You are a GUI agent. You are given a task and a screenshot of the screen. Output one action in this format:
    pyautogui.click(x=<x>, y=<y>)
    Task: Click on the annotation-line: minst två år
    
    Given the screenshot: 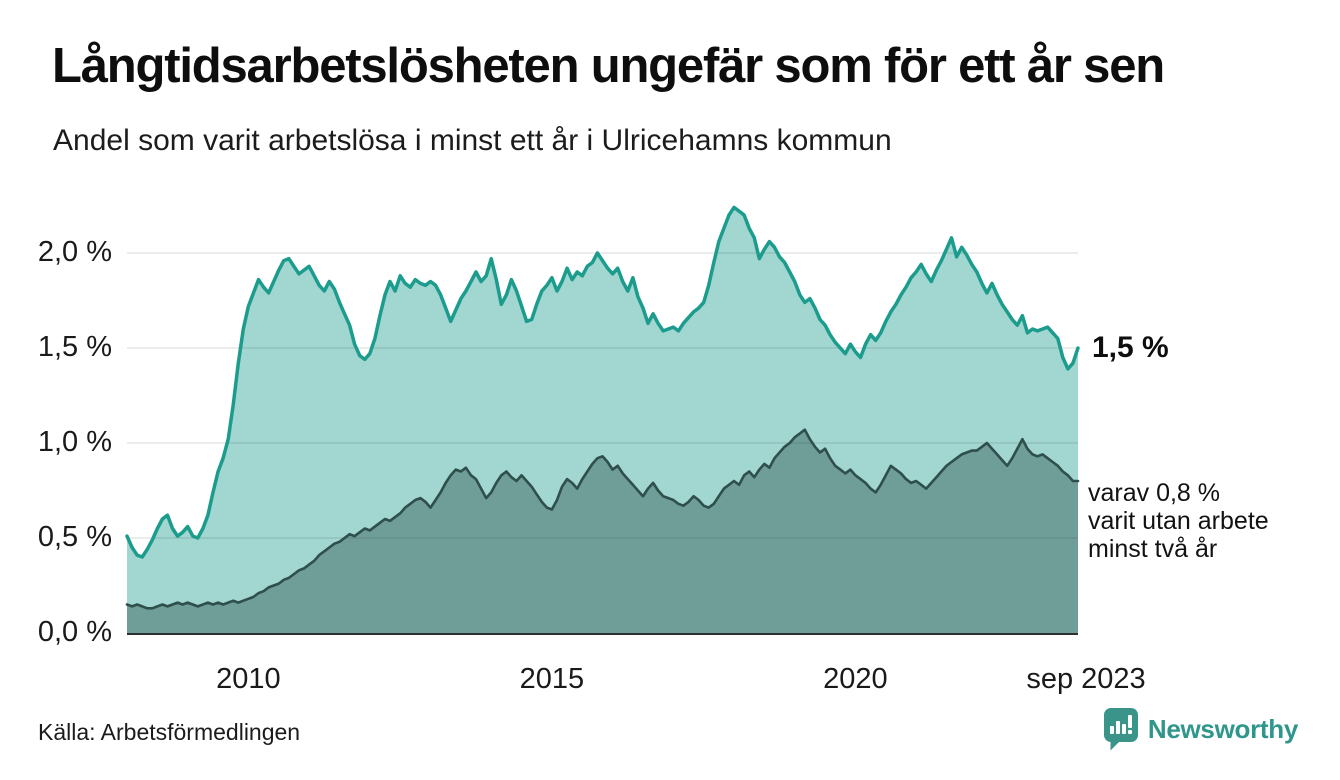 What is the action you would take?
    pyautogui.click(x=1153, y=549)
    